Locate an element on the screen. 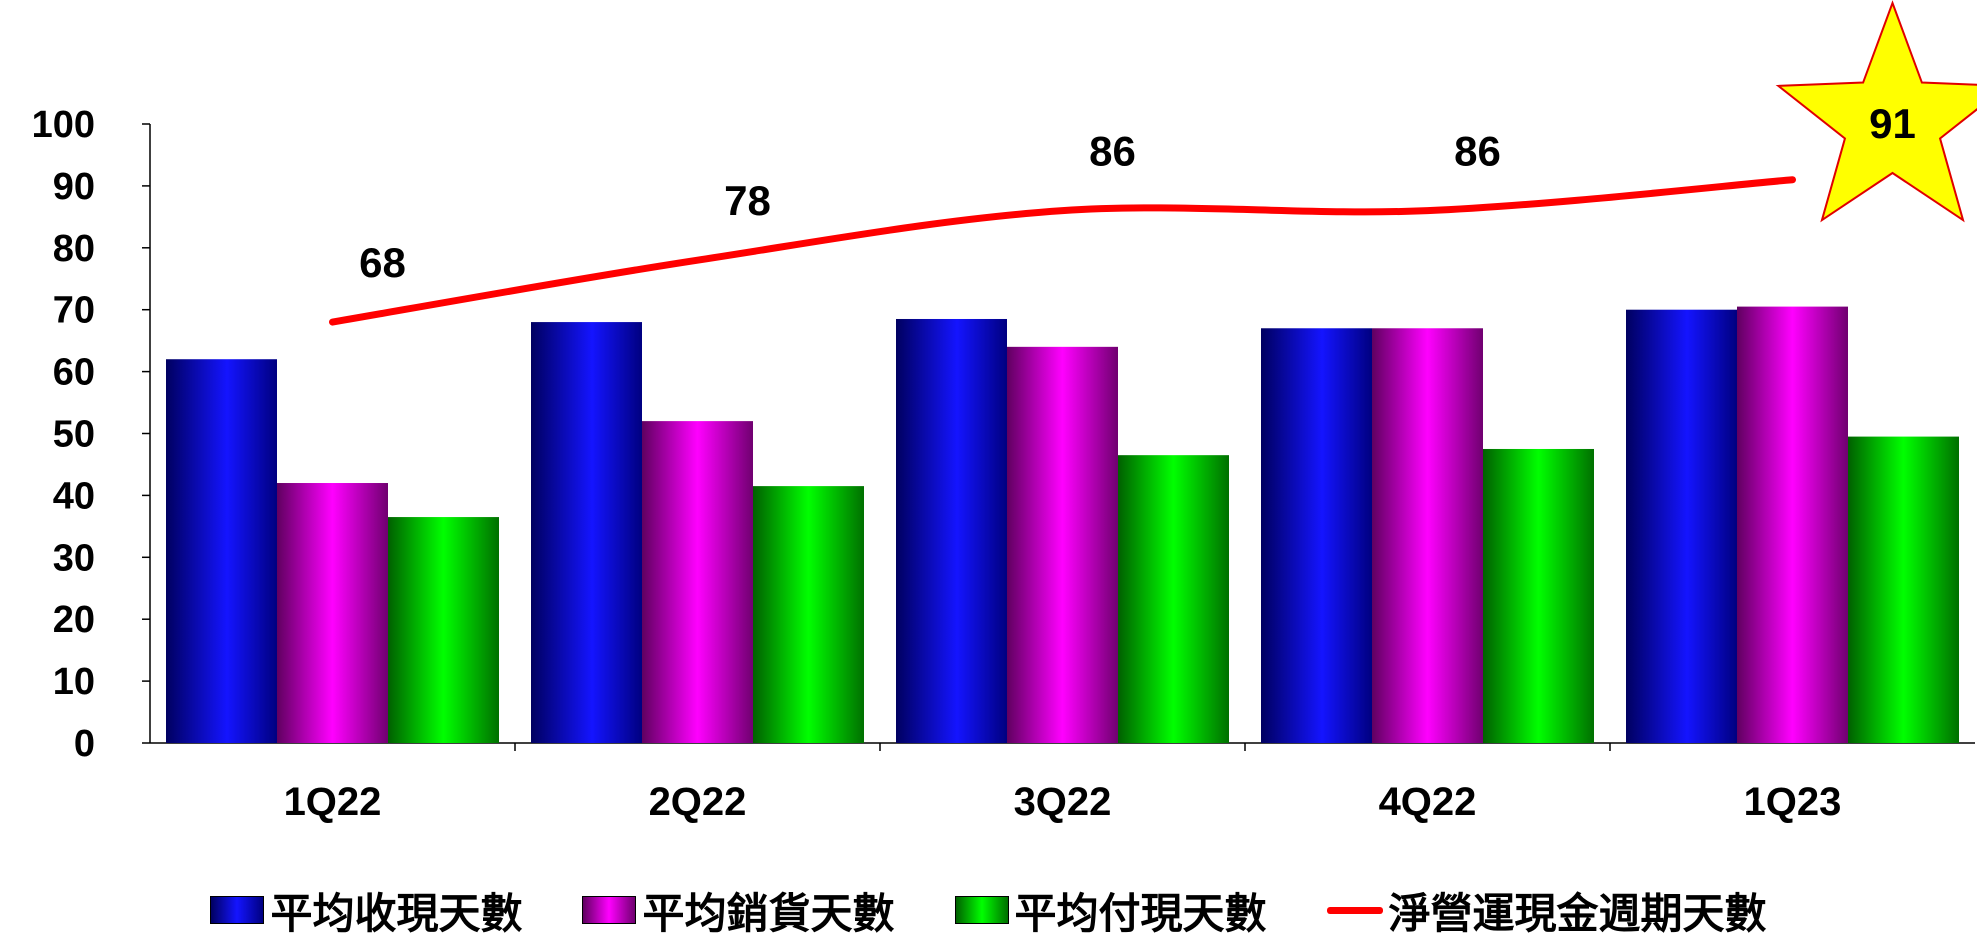 This screenshot has height=944, width=1977. y-tick-label: 70 is located at coordinates (74, 311).